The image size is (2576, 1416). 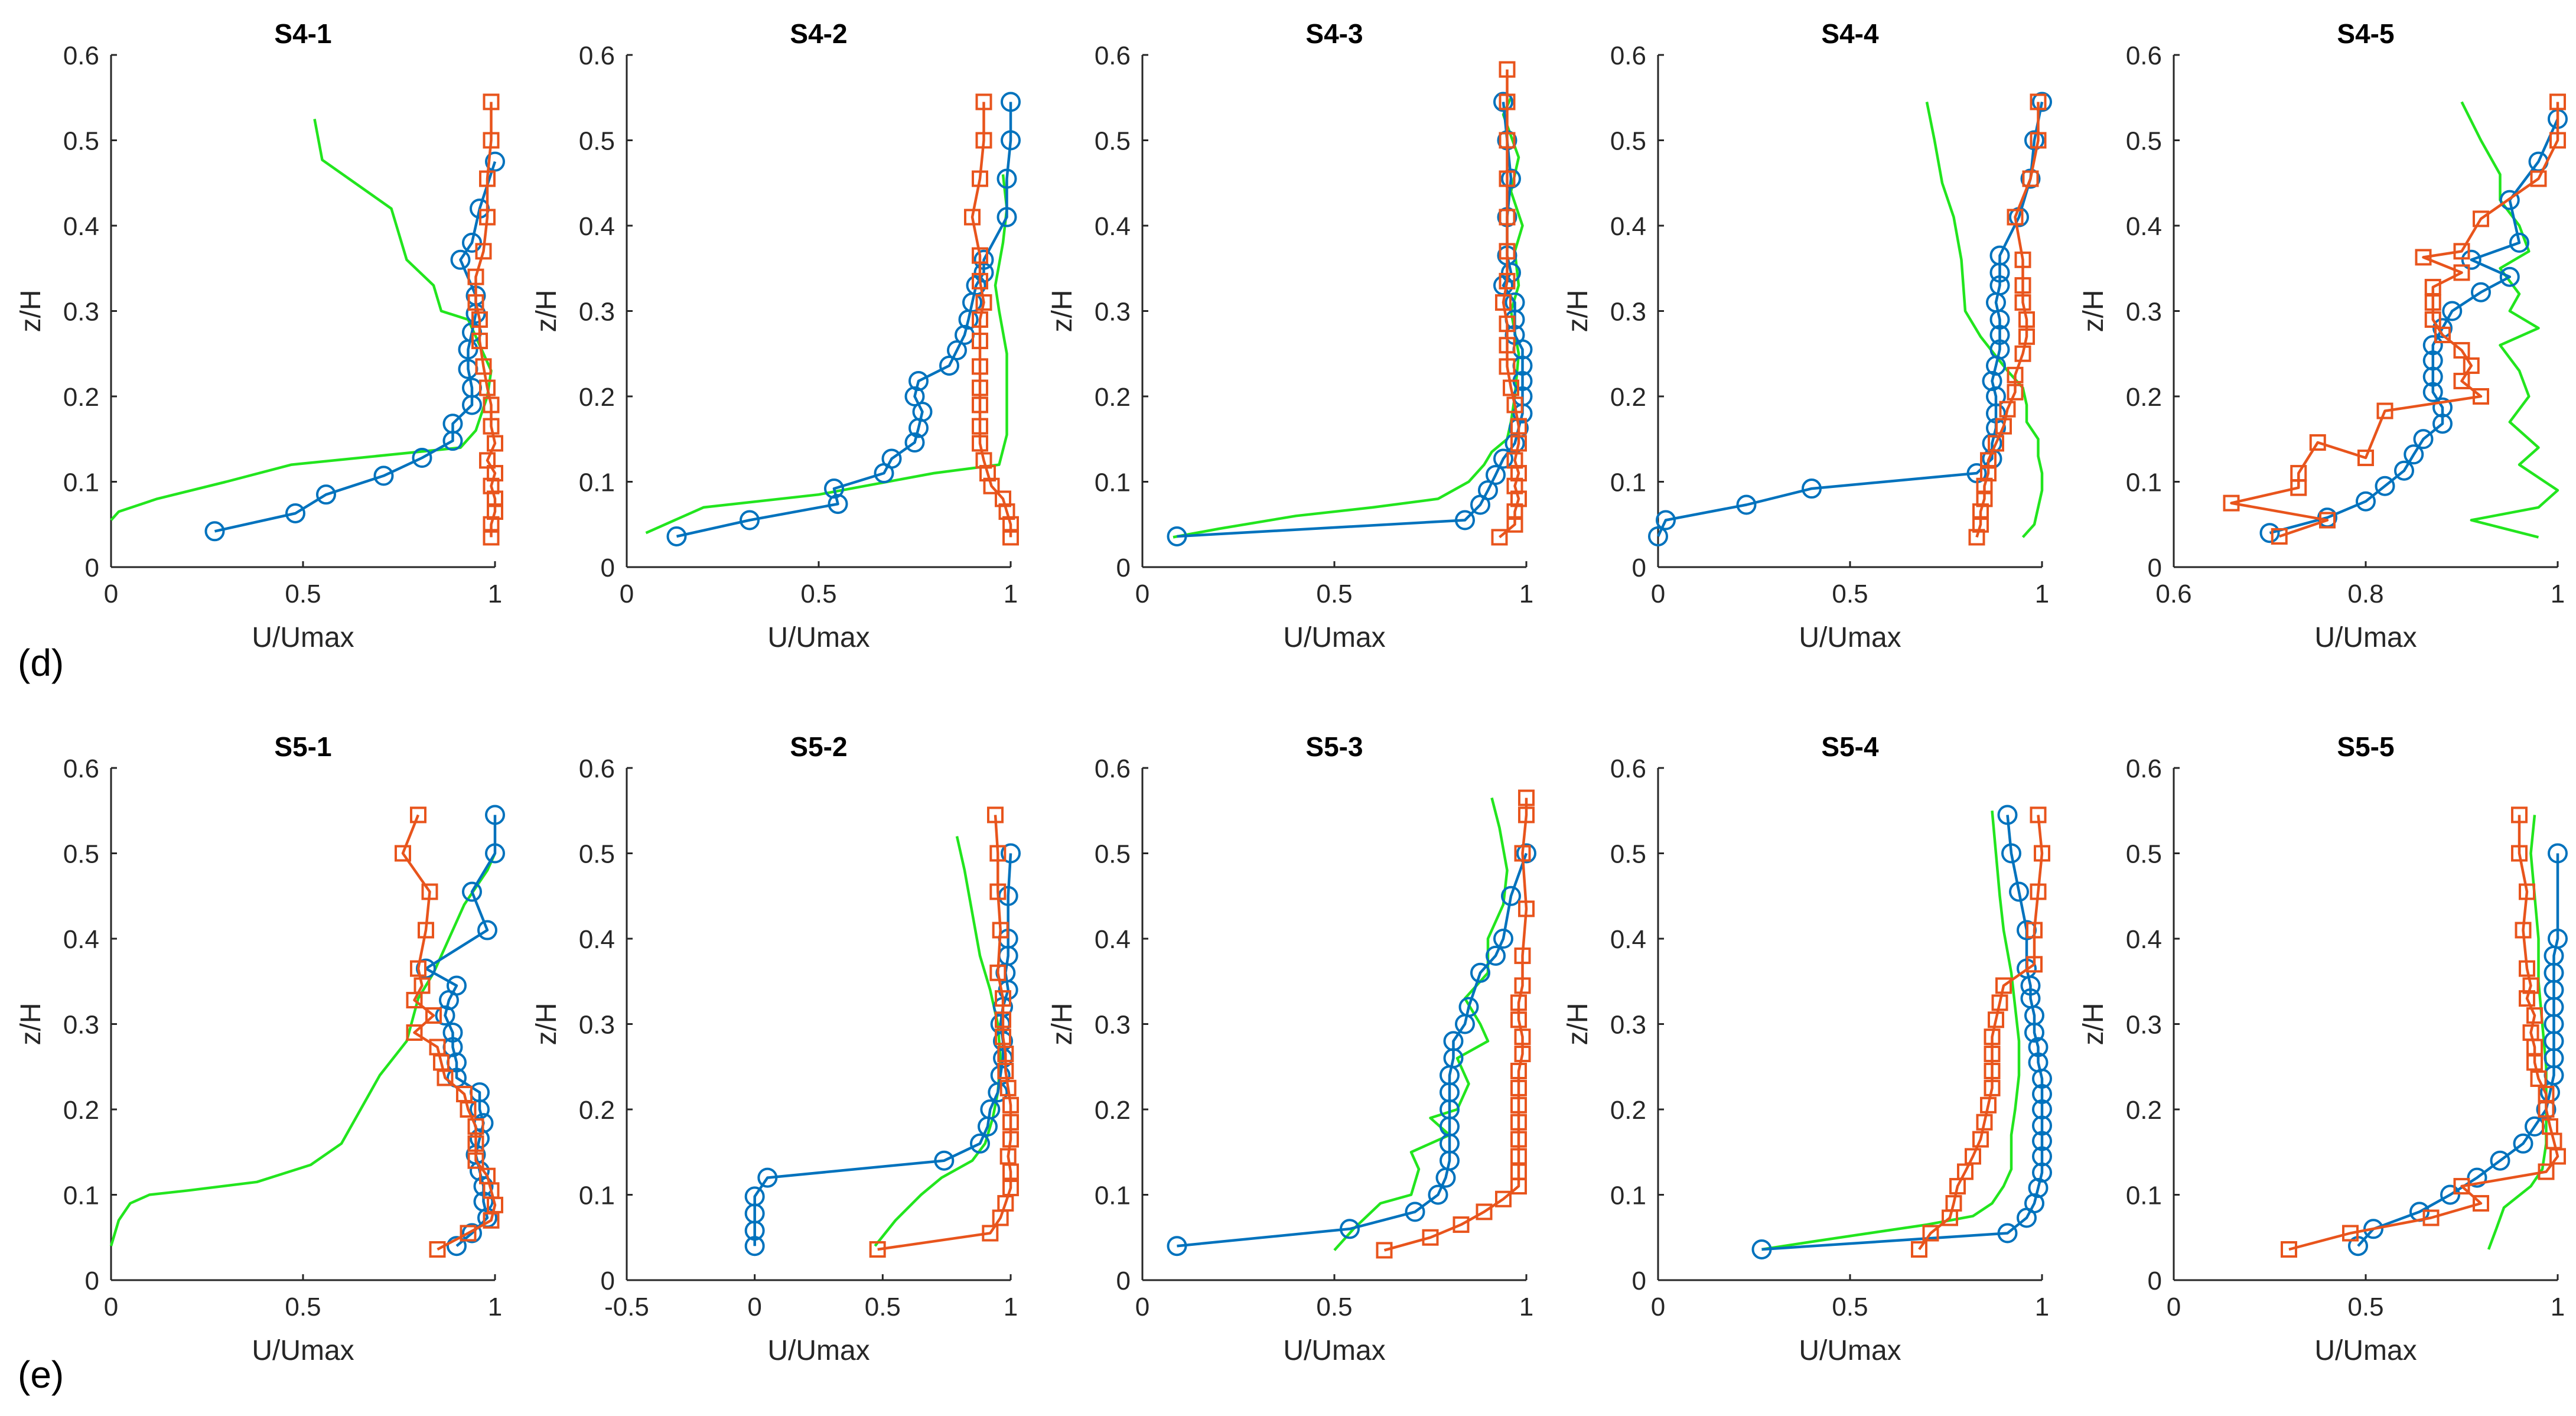 I want to click on chart-title: S5-5, so click(x=2365, y=747).